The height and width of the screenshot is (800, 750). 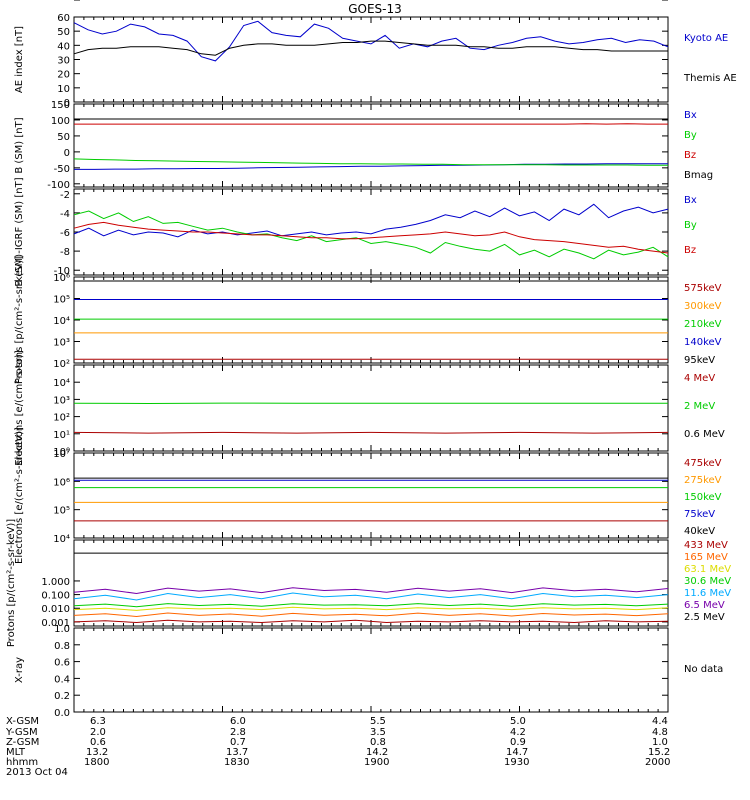 I want to click on ephemeris-row-mlt: MLT 13.2 13.7 14.2 14.7 15.2, so click(x=375, y=752).